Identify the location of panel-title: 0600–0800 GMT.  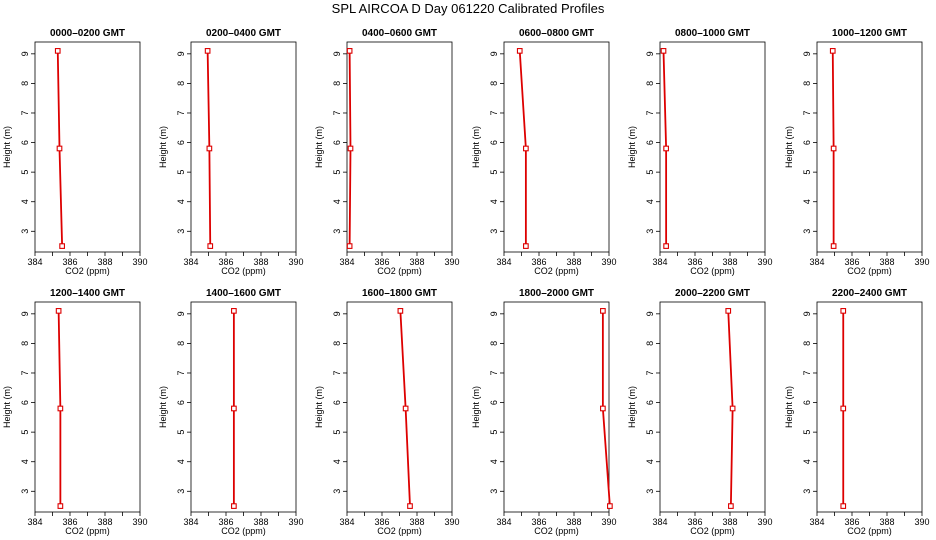
(556, 33).